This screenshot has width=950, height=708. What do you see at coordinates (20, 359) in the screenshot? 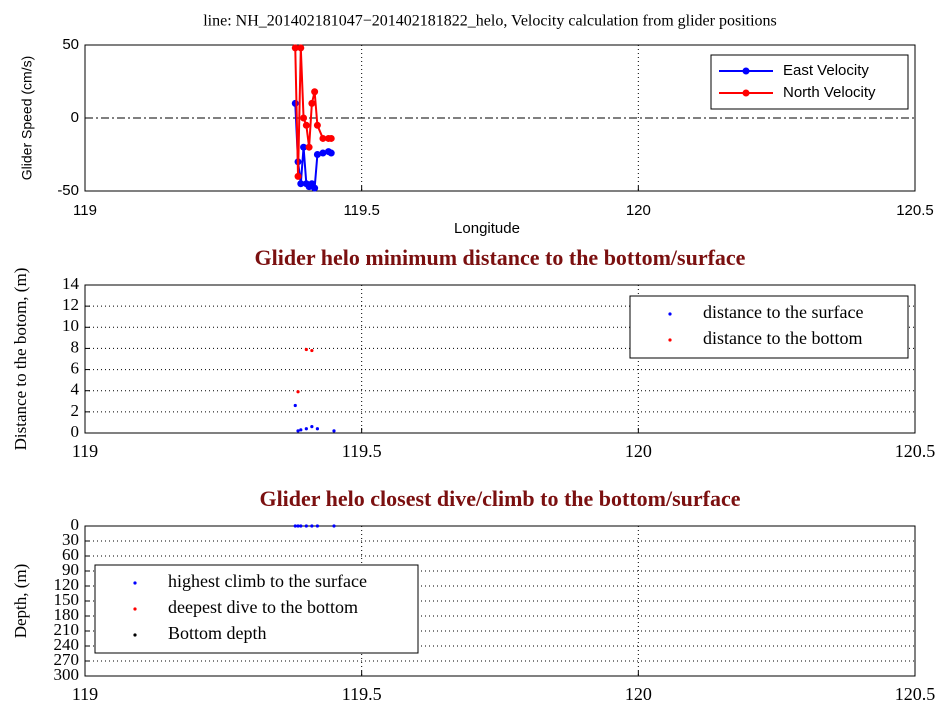
I see `y-axis-label: Distance to the botom, (m)` at bounding box center [20, 359].